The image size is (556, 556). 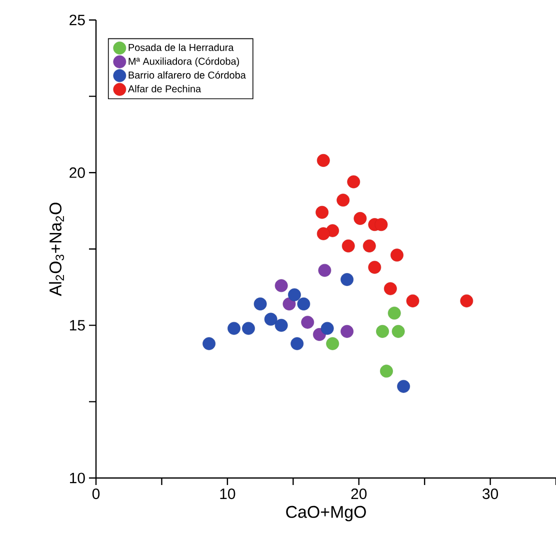 I want to click on legend-label: Mª Auxiliadora (Córdoba), so click(x=183, y=62).